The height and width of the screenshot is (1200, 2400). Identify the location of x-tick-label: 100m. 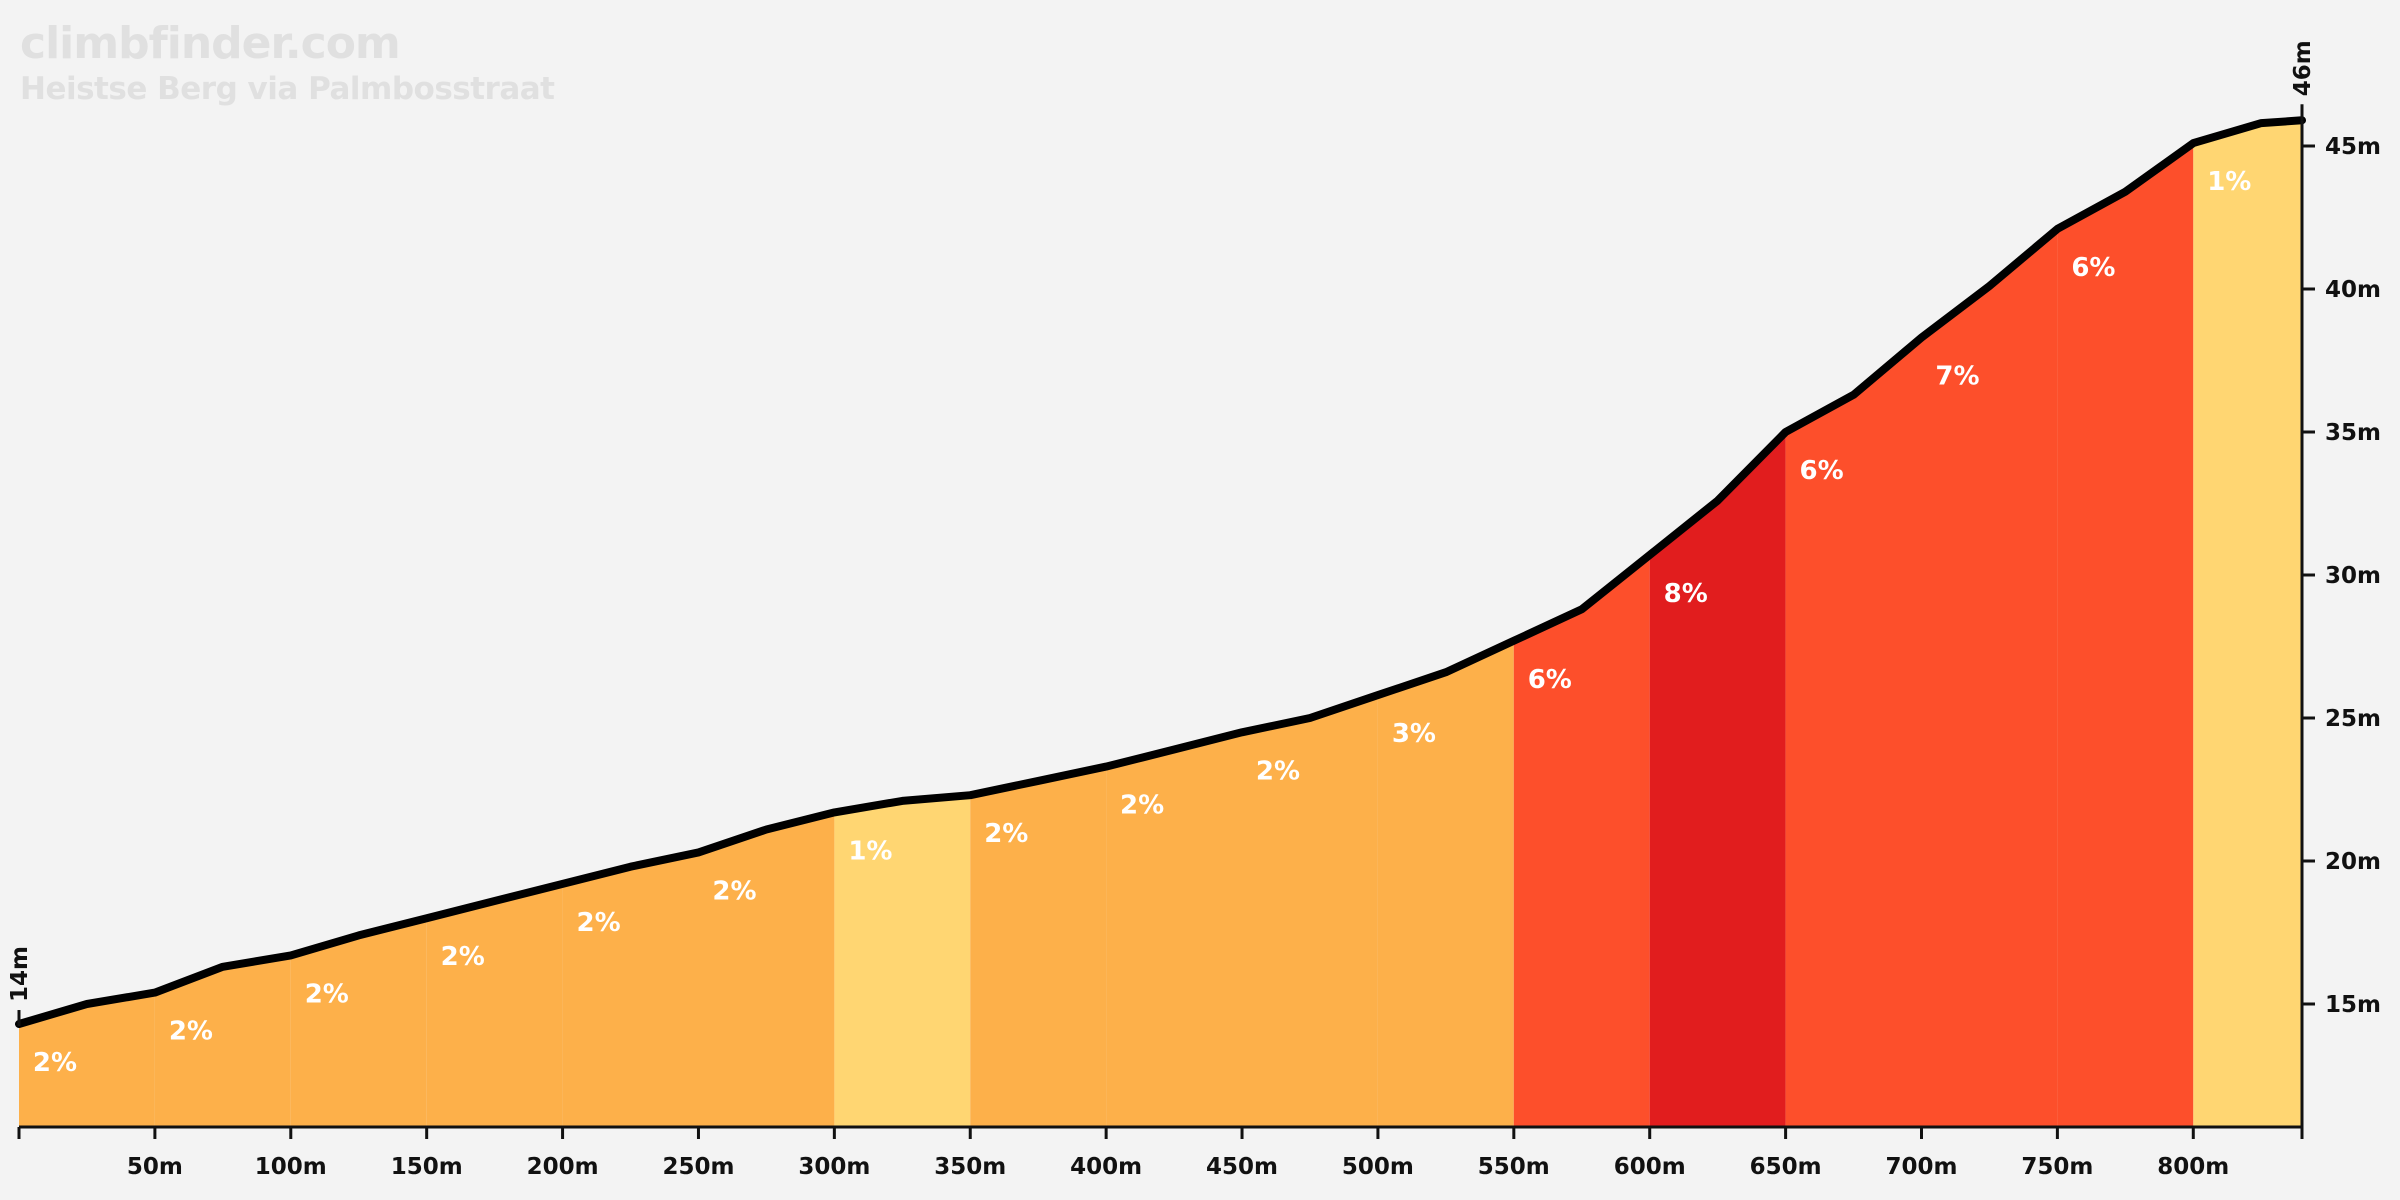
(291, 1167).